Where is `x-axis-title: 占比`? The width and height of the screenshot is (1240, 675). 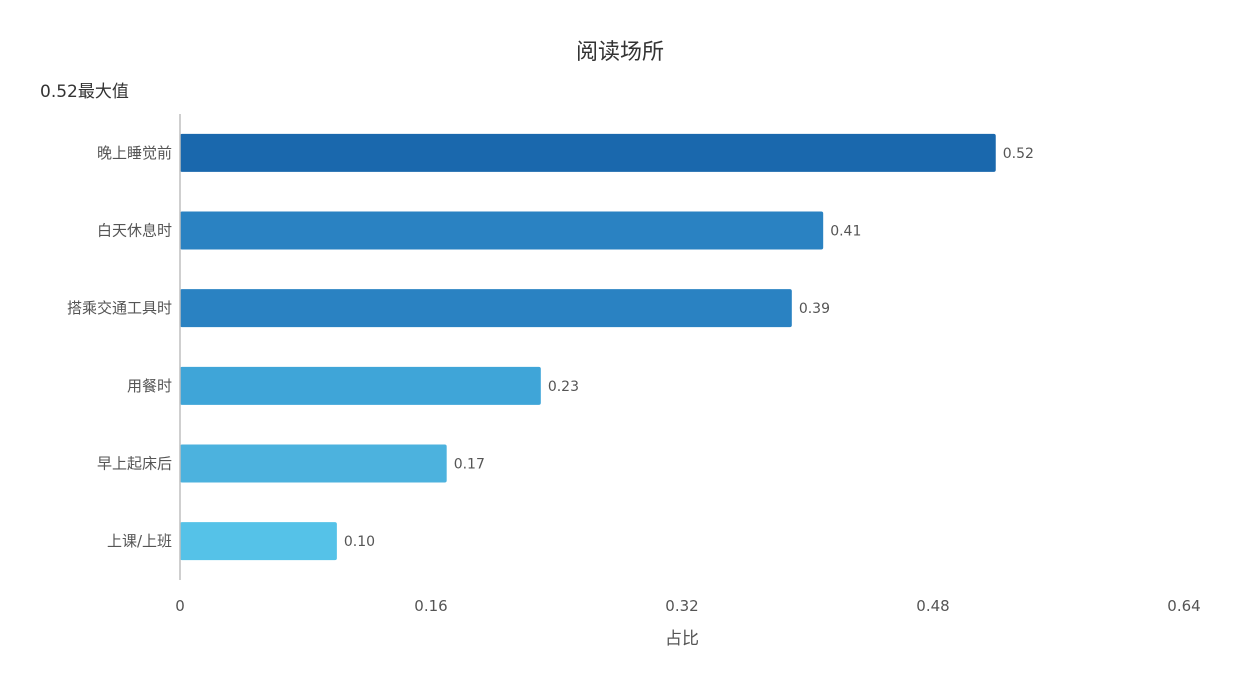 x-axis-title: 占比 is located at coordinates (682, 639).